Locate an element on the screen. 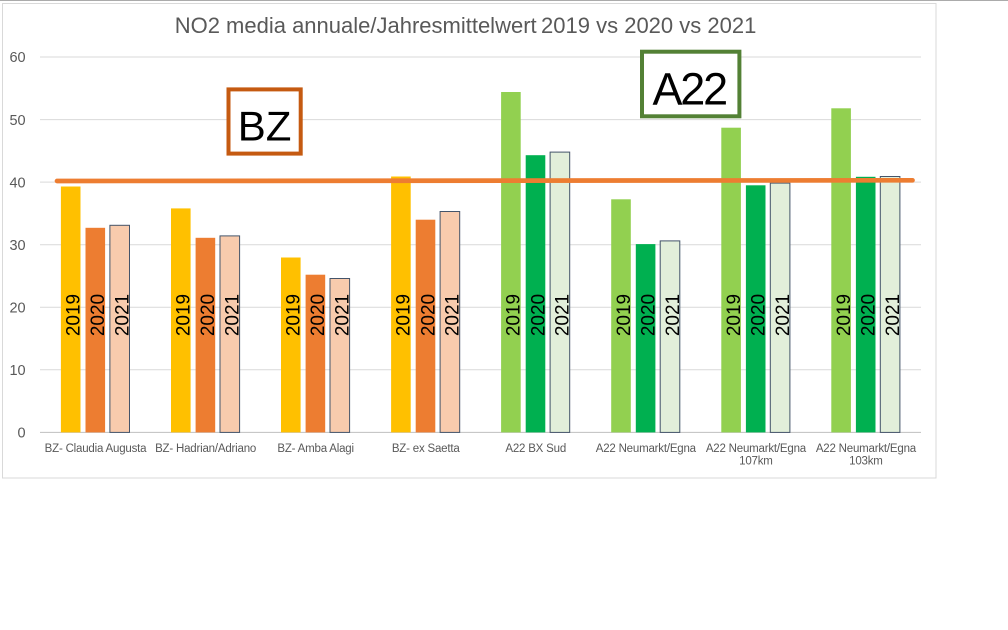  svg-text: 60 is located at coordinates (17, 58).